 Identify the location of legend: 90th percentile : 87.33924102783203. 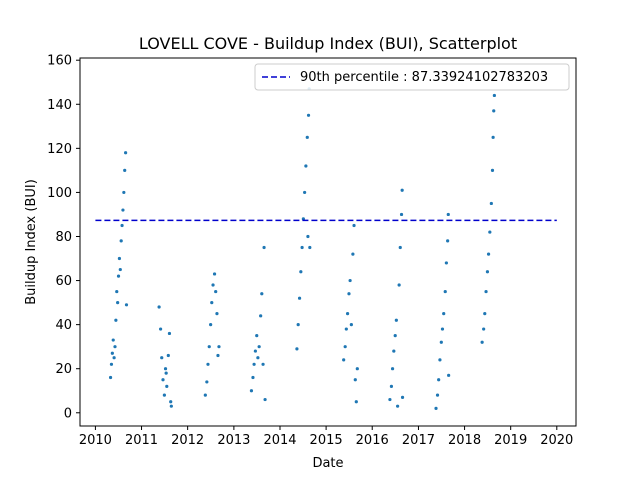
(412, 77).